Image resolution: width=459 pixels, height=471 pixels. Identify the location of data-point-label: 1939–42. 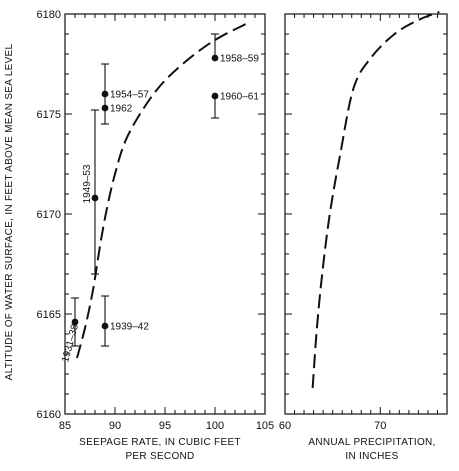
(129, 327).